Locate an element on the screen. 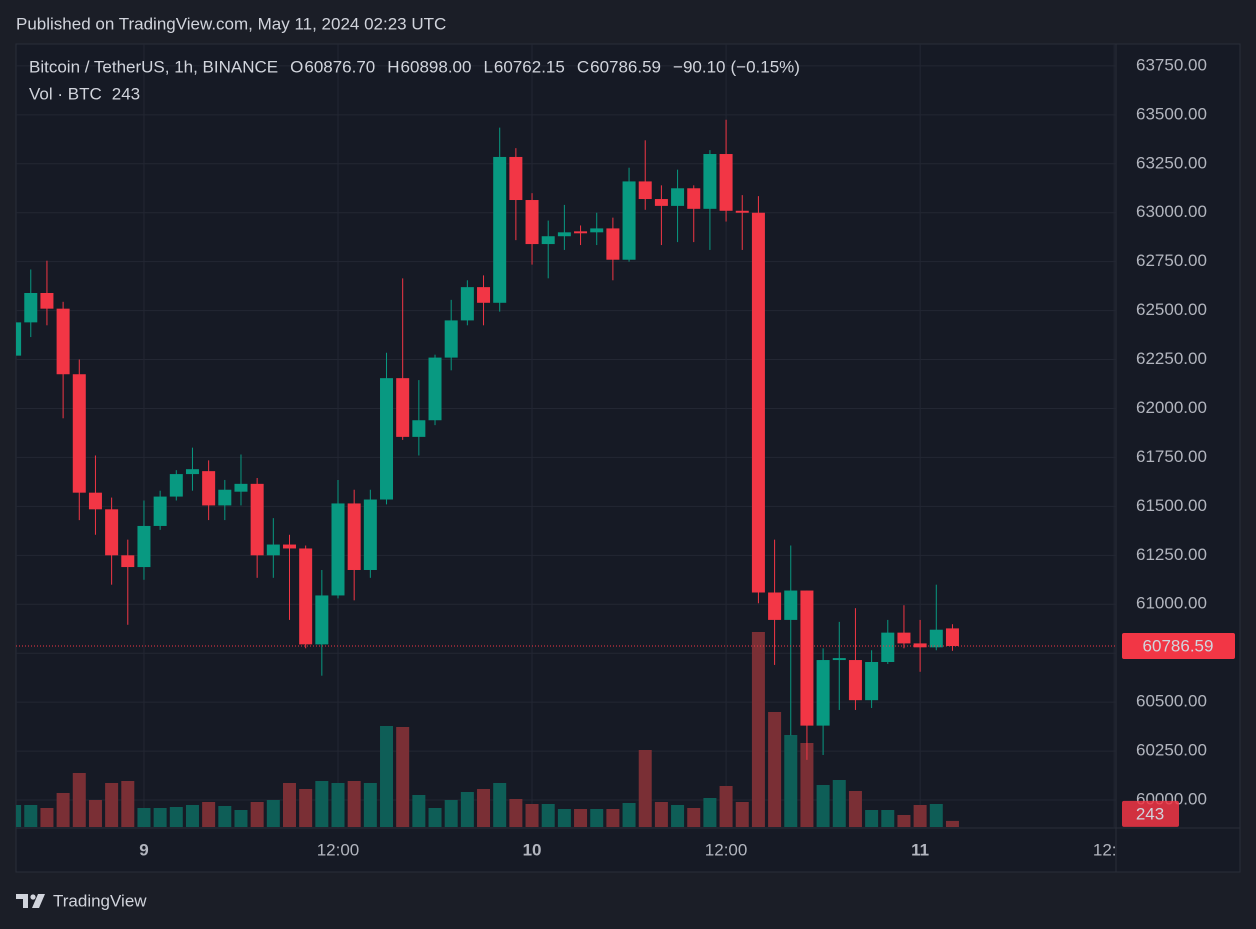  x-tick-label: 9 is located at coordinates (143, 849).